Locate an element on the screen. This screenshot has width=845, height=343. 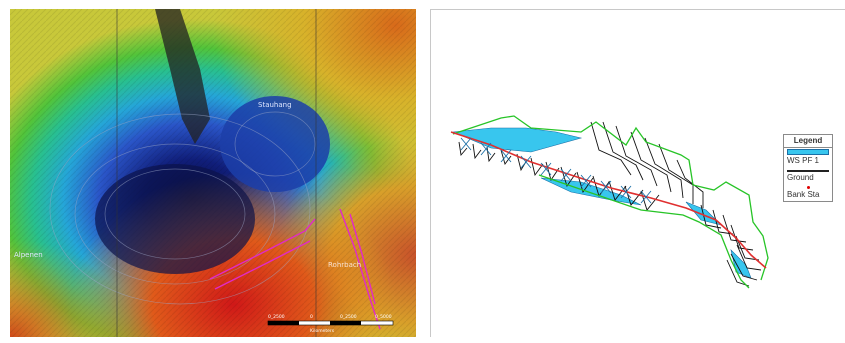
legend-item-ground: Ground is located at coordinates (800, 177).